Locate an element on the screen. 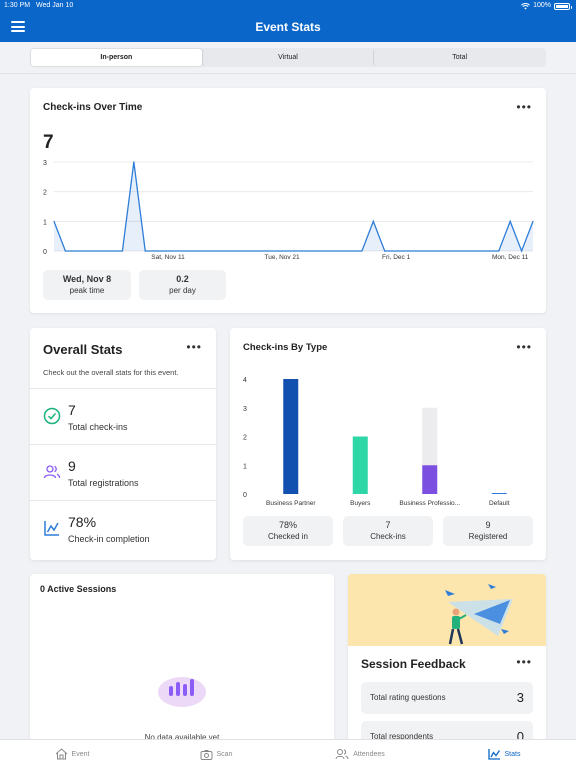  card-title: 0 Active Sessions is located at coordinates (78, 589).